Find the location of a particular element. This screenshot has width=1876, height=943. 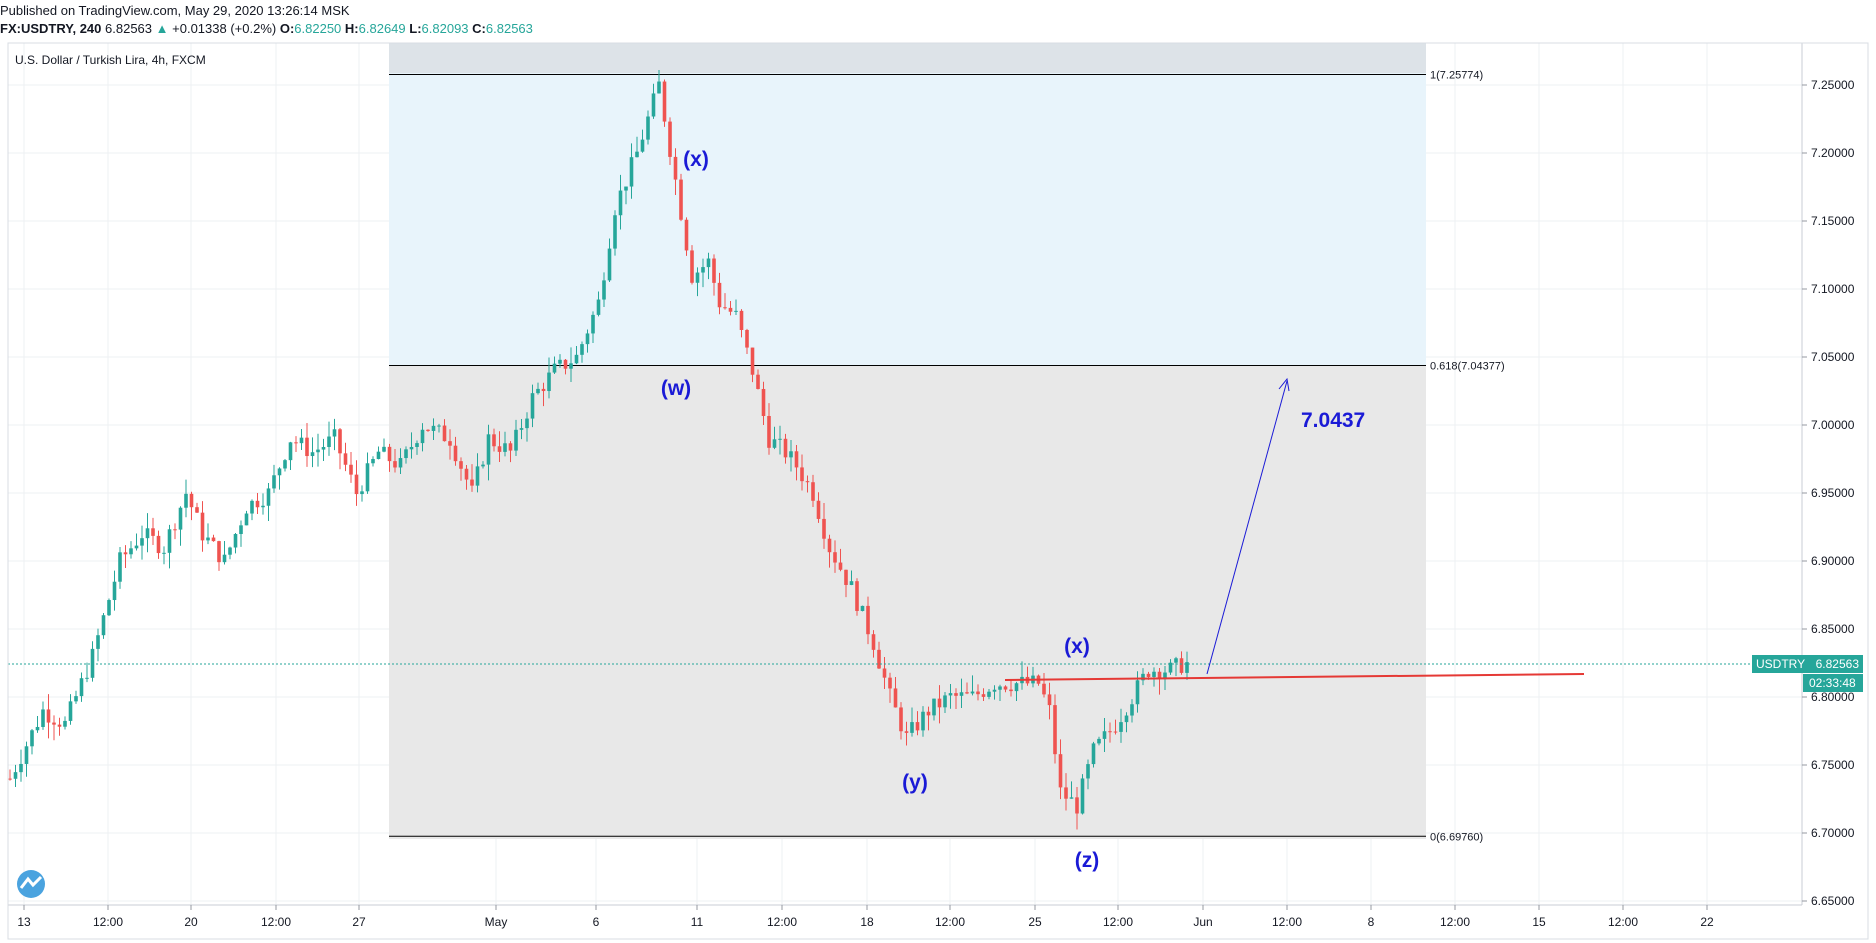

price-badge-symbol: USDTRY is located at coordinates (1780, 664).